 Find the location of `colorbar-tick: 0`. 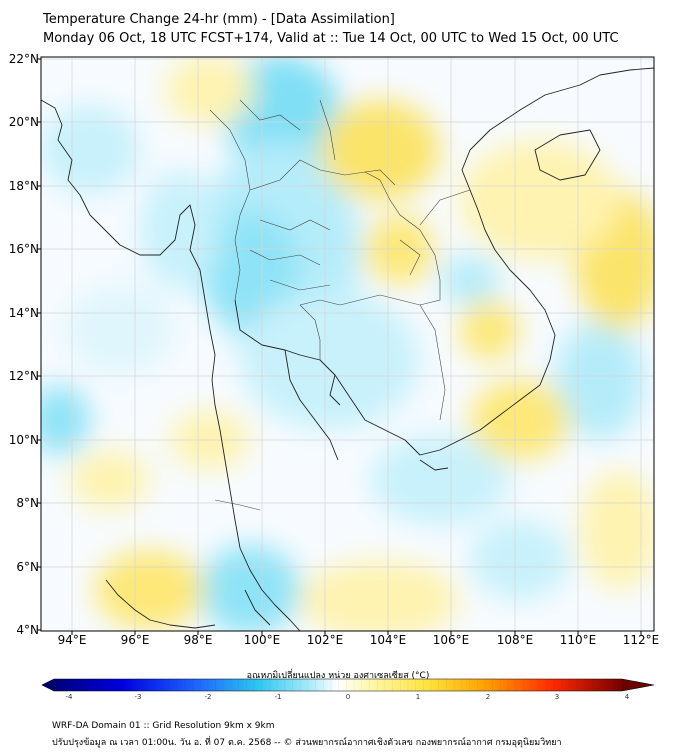

colorbar-tick: 0 is located at coordinates (348, 697).